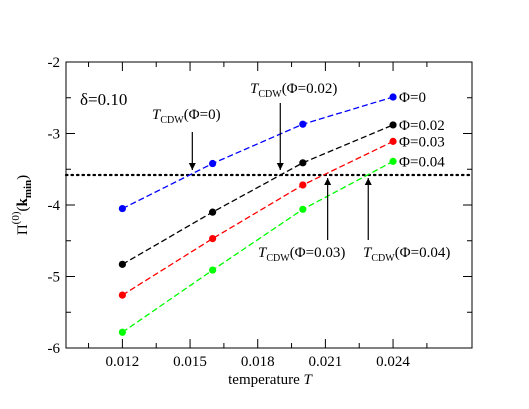 This screenshot has width=529, height=409. Describe the element at coordinates (412, 98) in the screenshot. I see `legend-entry: Φ=0` at that location.